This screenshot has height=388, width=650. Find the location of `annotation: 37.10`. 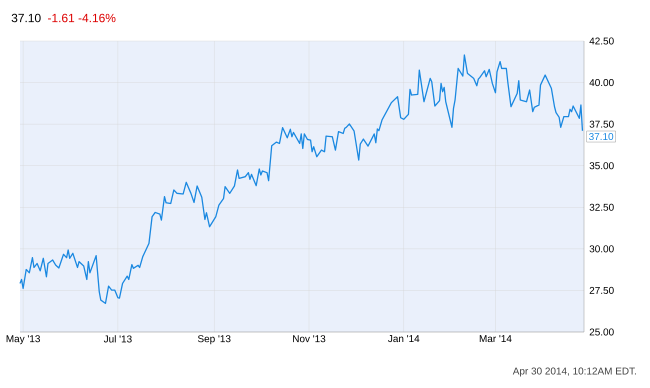

annotation: 37.10 is located at coordinates (601, 136).